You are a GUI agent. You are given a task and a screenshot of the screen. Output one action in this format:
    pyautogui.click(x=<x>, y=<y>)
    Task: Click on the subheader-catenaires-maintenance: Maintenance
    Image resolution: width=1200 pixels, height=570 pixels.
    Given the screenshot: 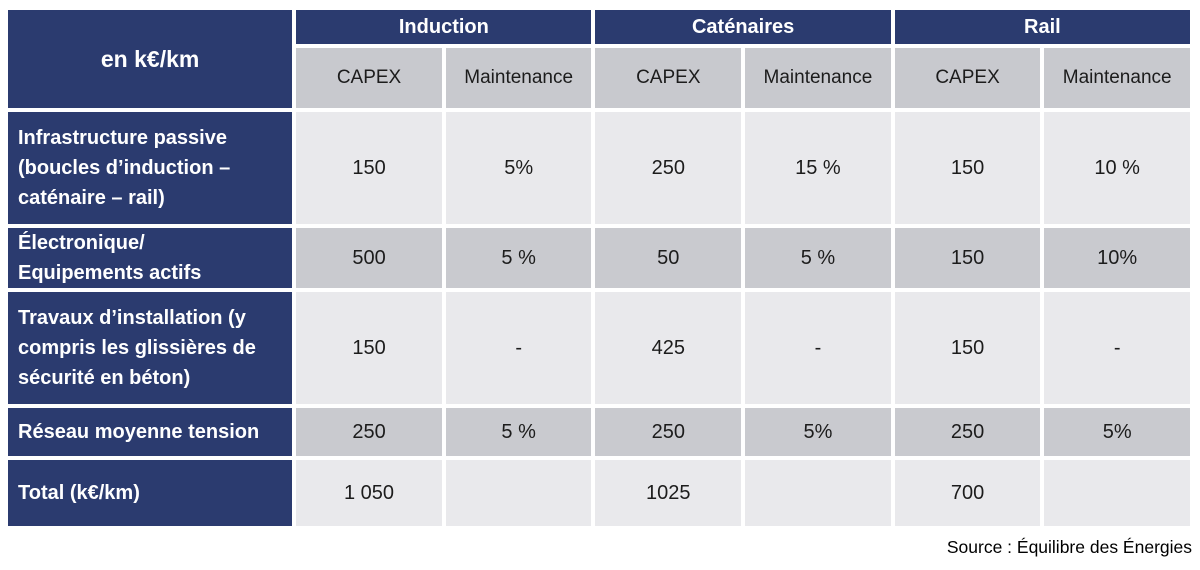 What is the action you would take?
    pyautogui.click(x=818, y=78)
    